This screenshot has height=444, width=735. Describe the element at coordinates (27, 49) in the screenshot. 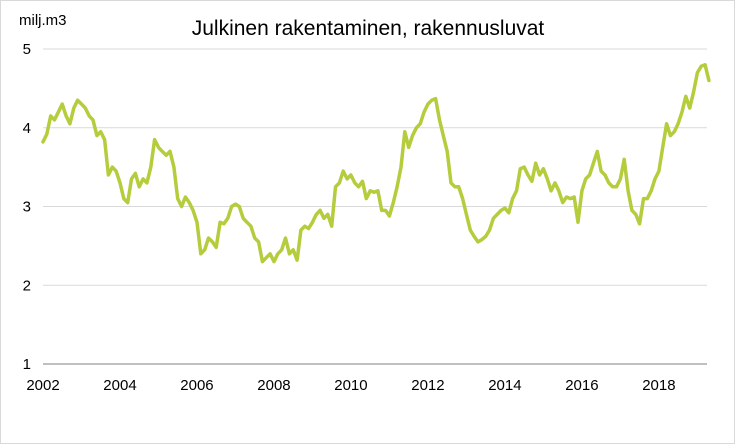

I see `y-tick-label: 5` at that location.